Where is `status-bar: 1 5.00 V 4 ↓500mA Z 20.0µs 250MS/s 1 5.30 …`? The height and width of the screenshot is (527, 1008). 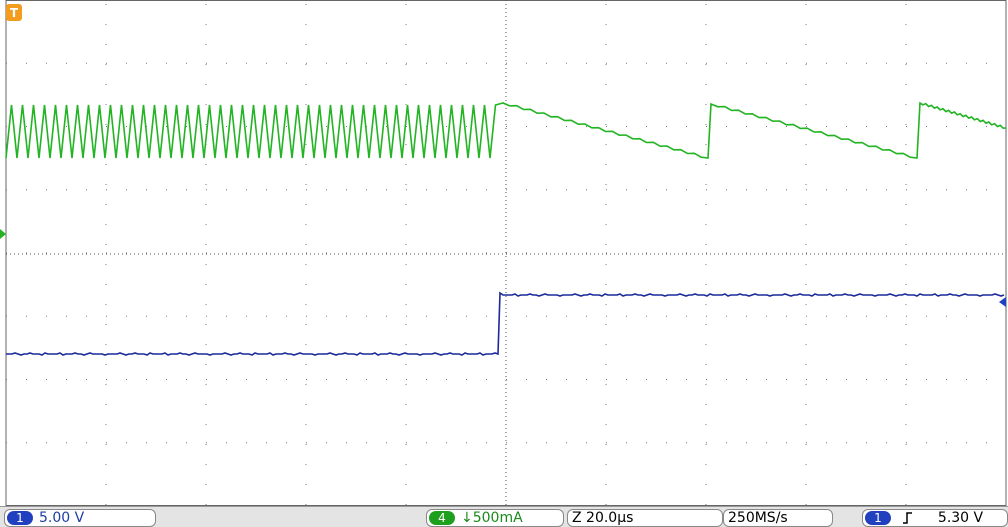
status-bar: 1 5.00 V 4 ↓500mA Z 20.0µs 250MS/s 1 5.30 … is located at coordinates (504, 516).